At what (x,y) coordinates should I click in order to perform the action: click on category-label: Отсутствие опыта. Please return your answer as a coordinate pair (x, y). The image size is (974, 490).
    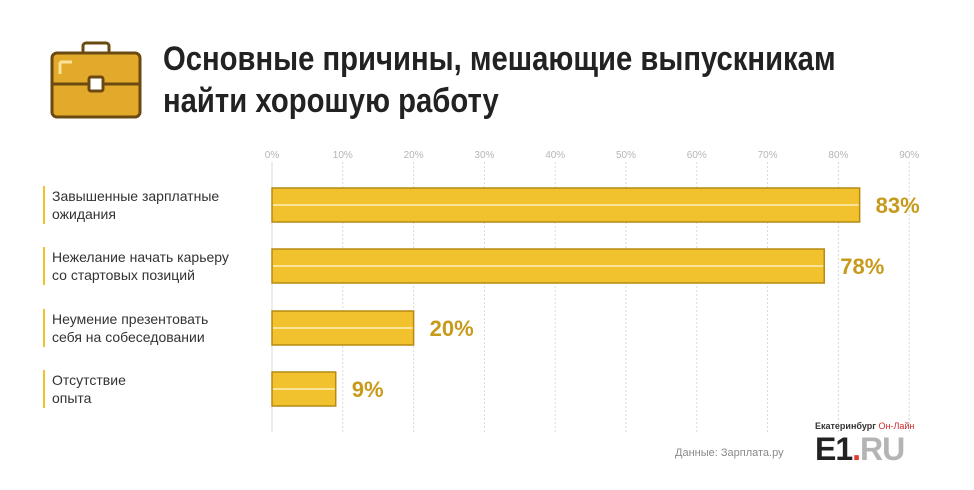
    Looking at the image, I should click on (89, 389).